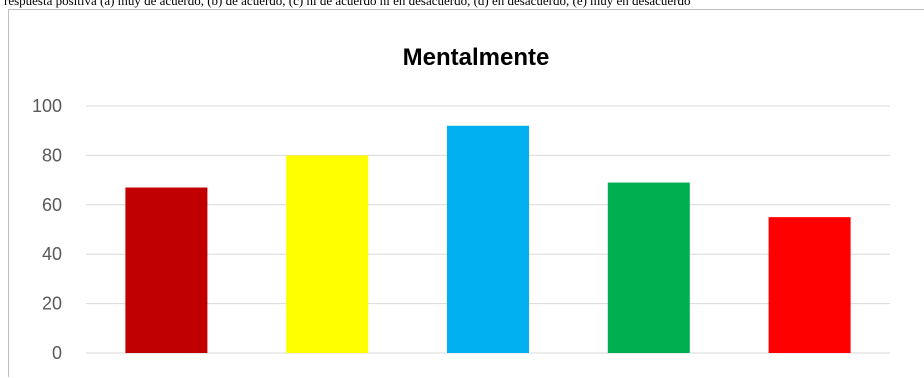 The height and width of the screenshot is (378, 924). I want to click on y-tick-label: 0, so click(57, 353).